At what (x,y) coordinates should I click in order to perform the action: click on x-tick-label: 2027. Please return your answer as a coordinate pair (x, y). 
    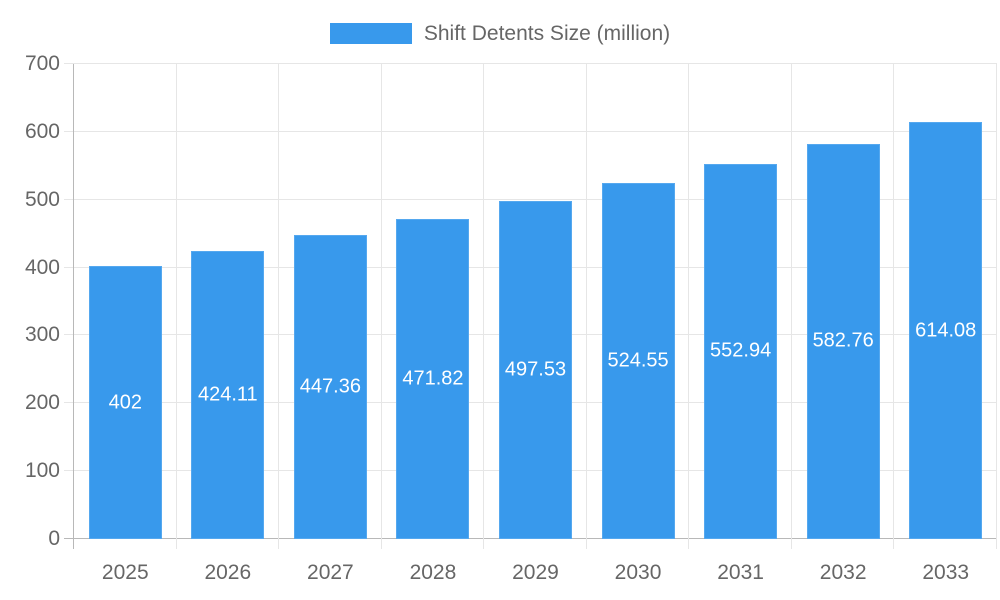
    Looking at the image, I should click on (330, 572).